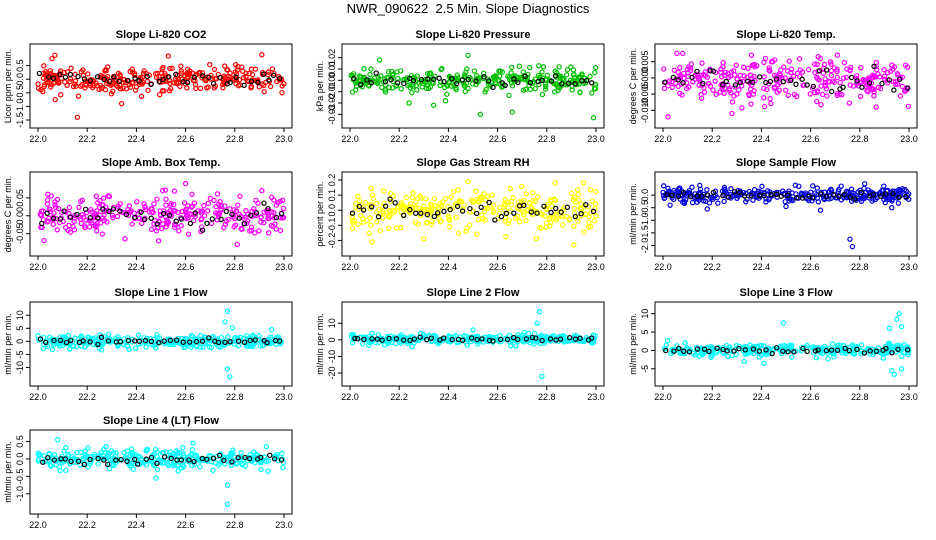  What do you see at coordinates (712, 397) in the screenshot?
I see `x-tick-label: 22.2` at bounding box center [712, 397].